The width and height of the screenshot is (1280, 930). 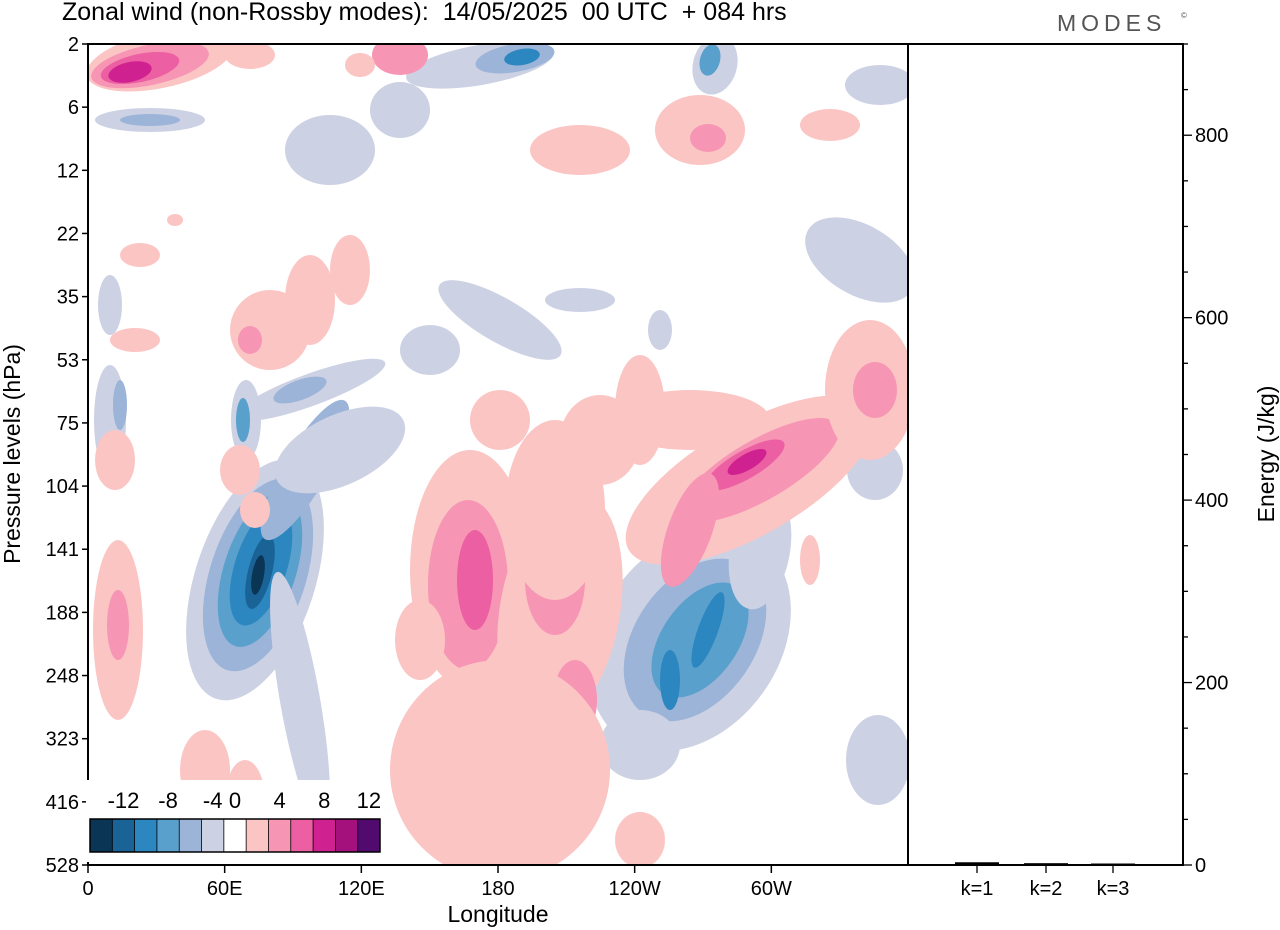 I want to click on y-tick-label: 53, so click(x=68, y=361).